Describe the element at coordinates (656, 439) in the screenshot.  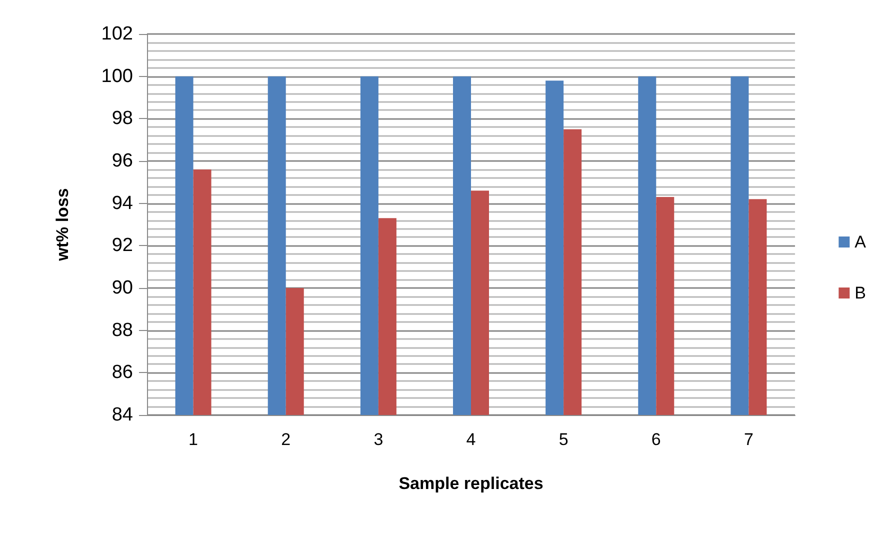
I see `x-tick-label: 6` at that location.